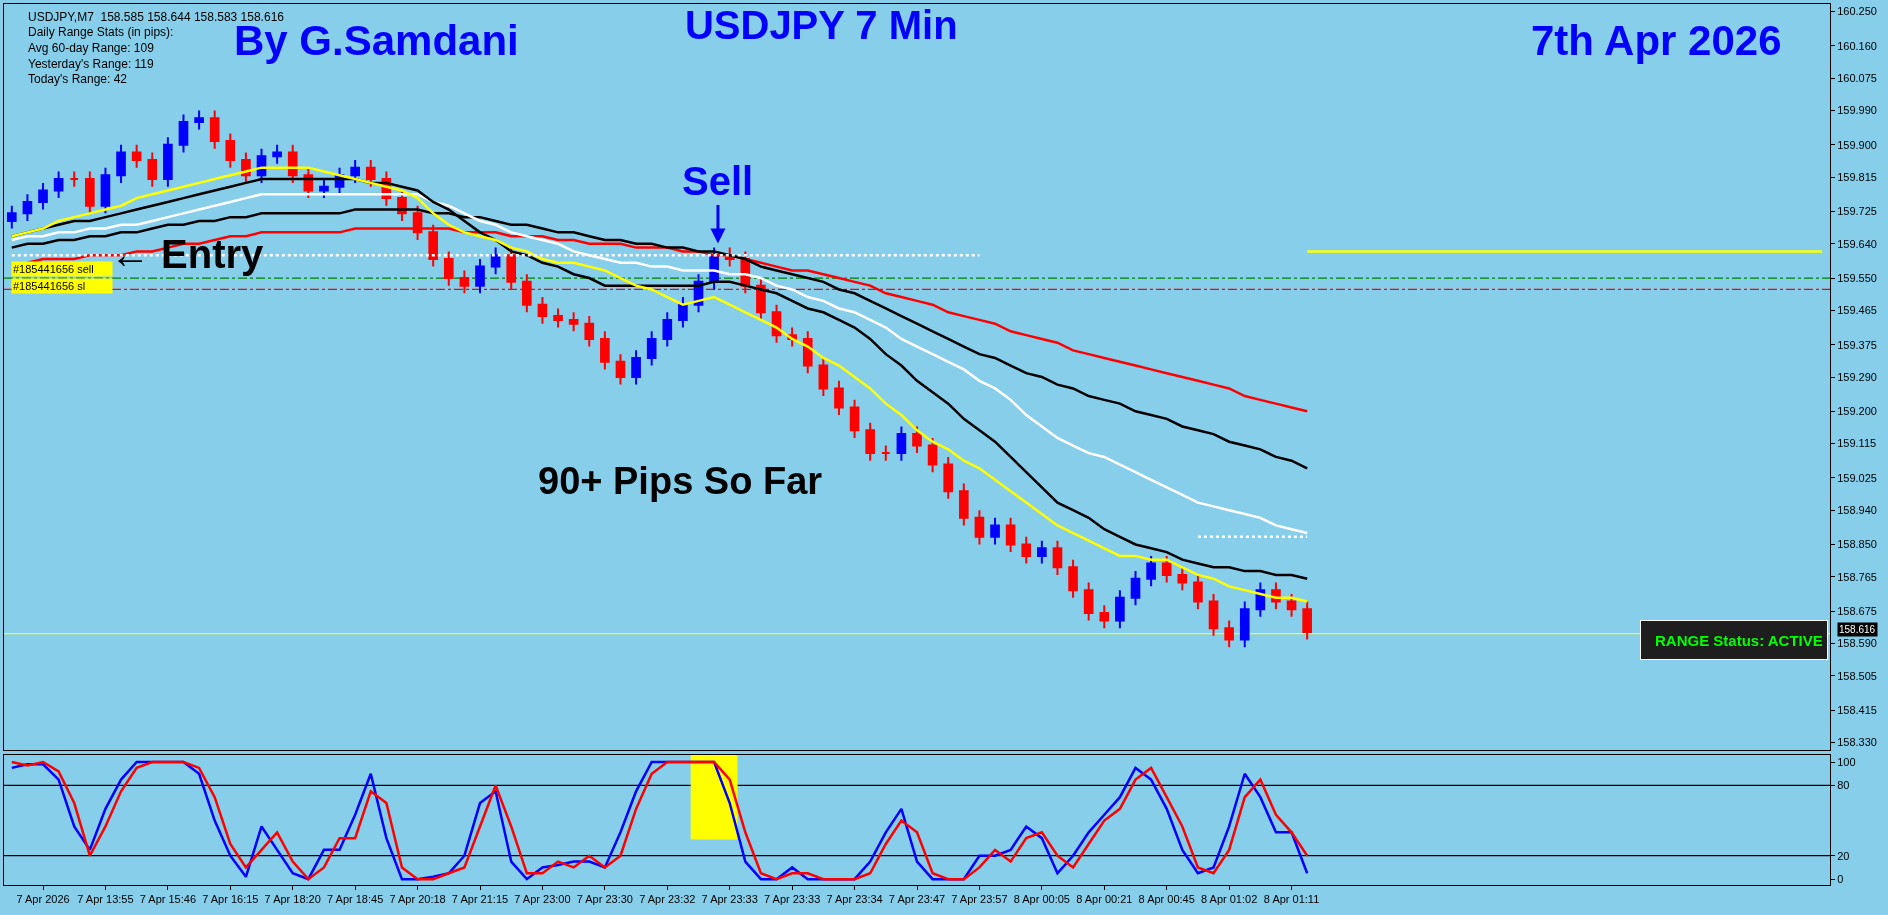 The width and height of the screenshot is (1888, 915). I want to click on y-tick-label: 20, so click(1843, 855).